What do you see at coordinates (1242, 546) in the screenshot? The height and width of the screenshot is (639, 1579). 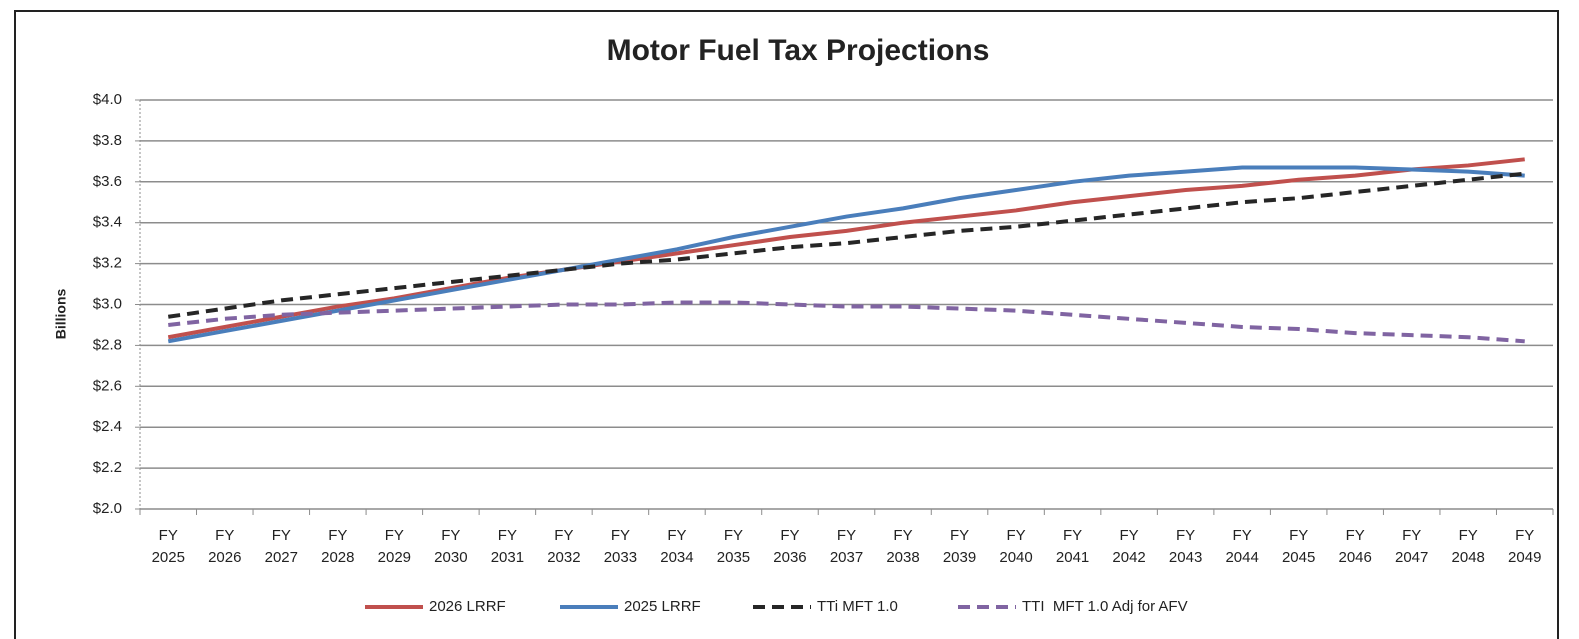 I see `x-tick-label: FY 2044` at bounding box center [1242, 546].